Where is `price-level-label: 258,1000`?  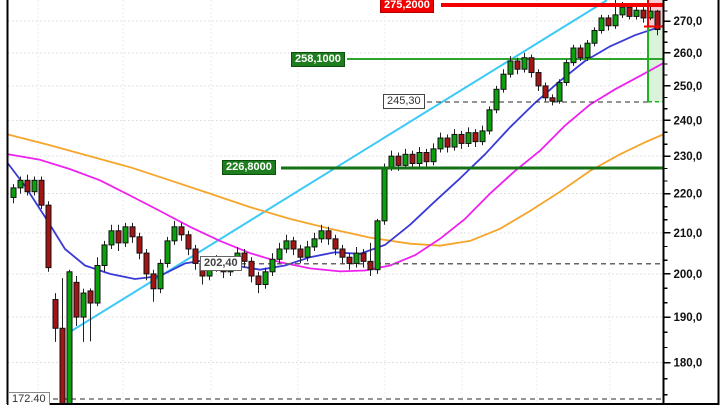
price-level-label: 258,1000 is located at coordinates (318, 59).